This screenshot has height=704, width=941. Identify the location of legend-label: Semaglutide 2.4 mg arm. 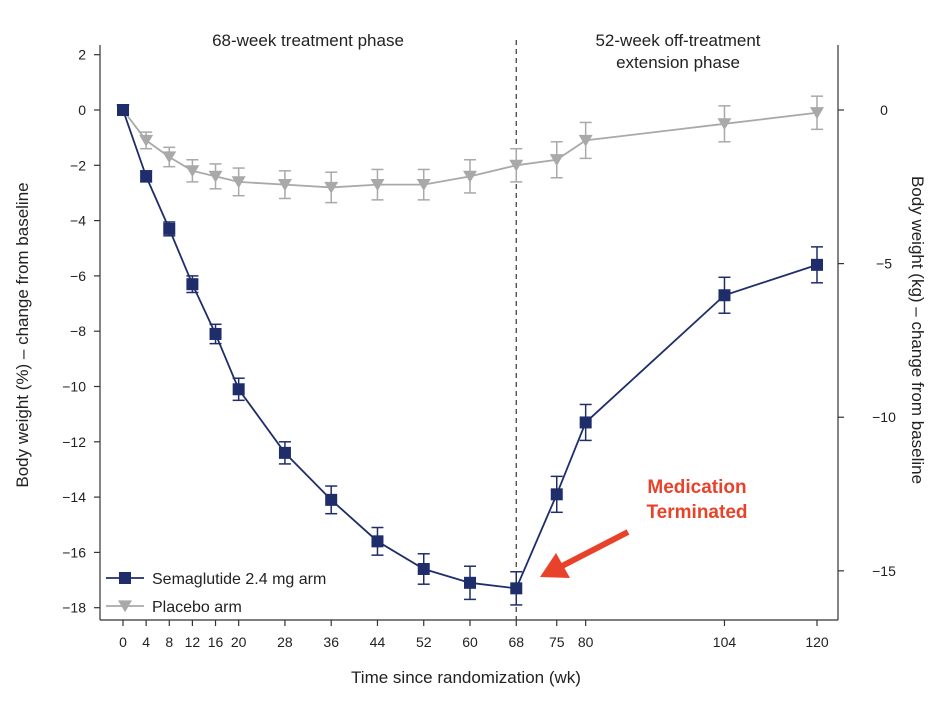
(239, 579).